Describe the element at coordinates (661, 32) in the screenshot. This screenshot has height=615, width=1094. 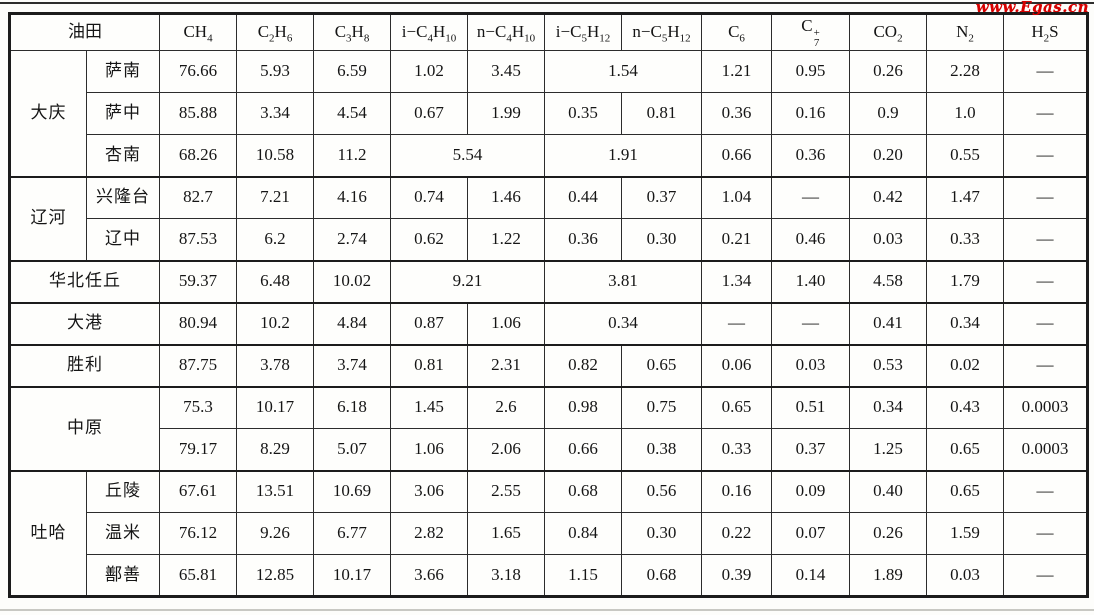
I see `col-header-nc5h12: n−C5H12` at that location.